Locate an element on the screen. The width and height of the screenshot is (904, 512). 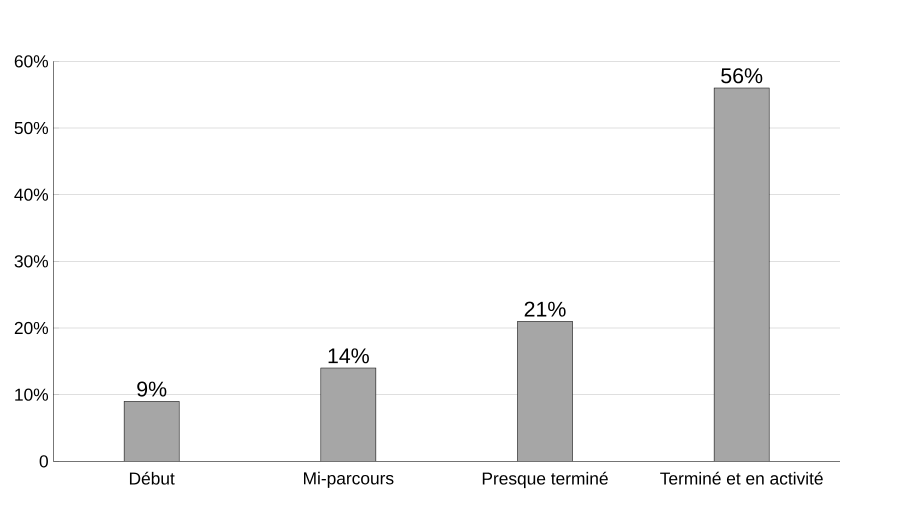
y-tick-label: 0 is located at coordinates (44, 461).